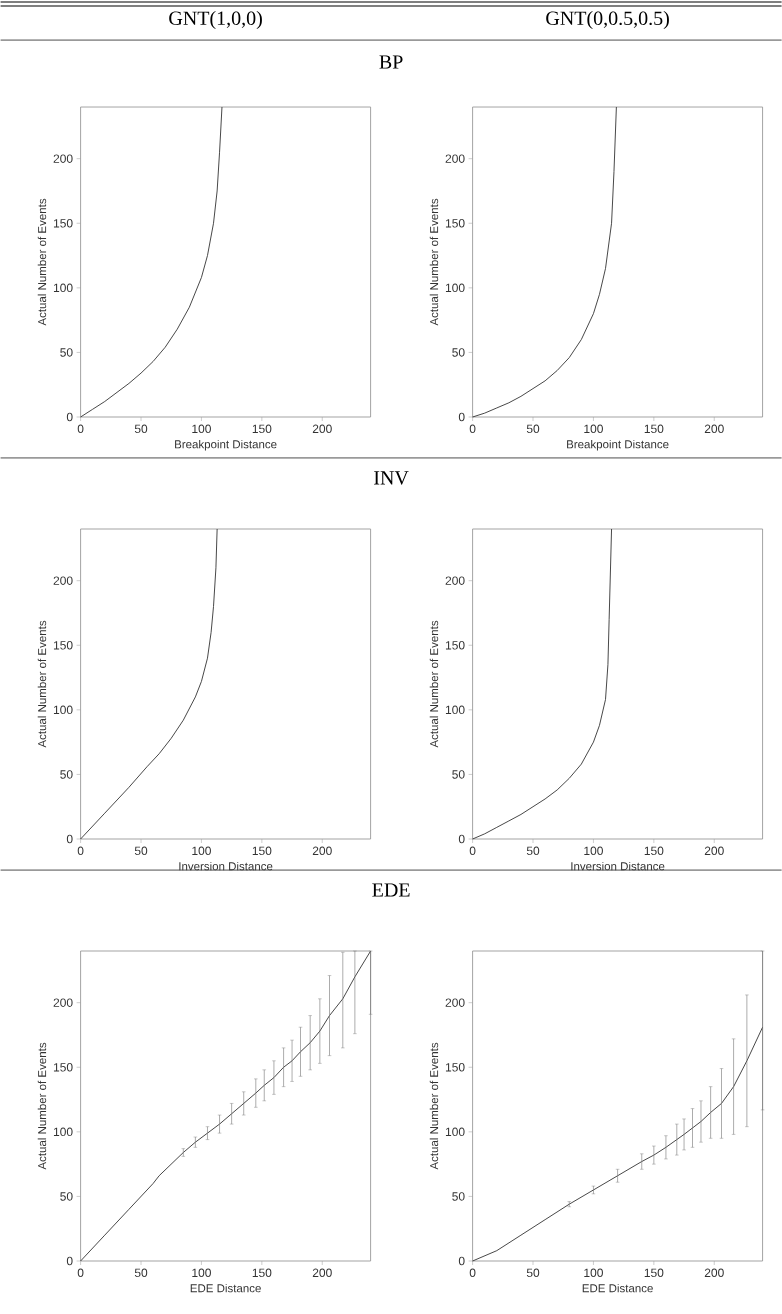 This screenshot has width=782, height=1314. I want to click on chart-subtitle: BP, so click(391, 62).